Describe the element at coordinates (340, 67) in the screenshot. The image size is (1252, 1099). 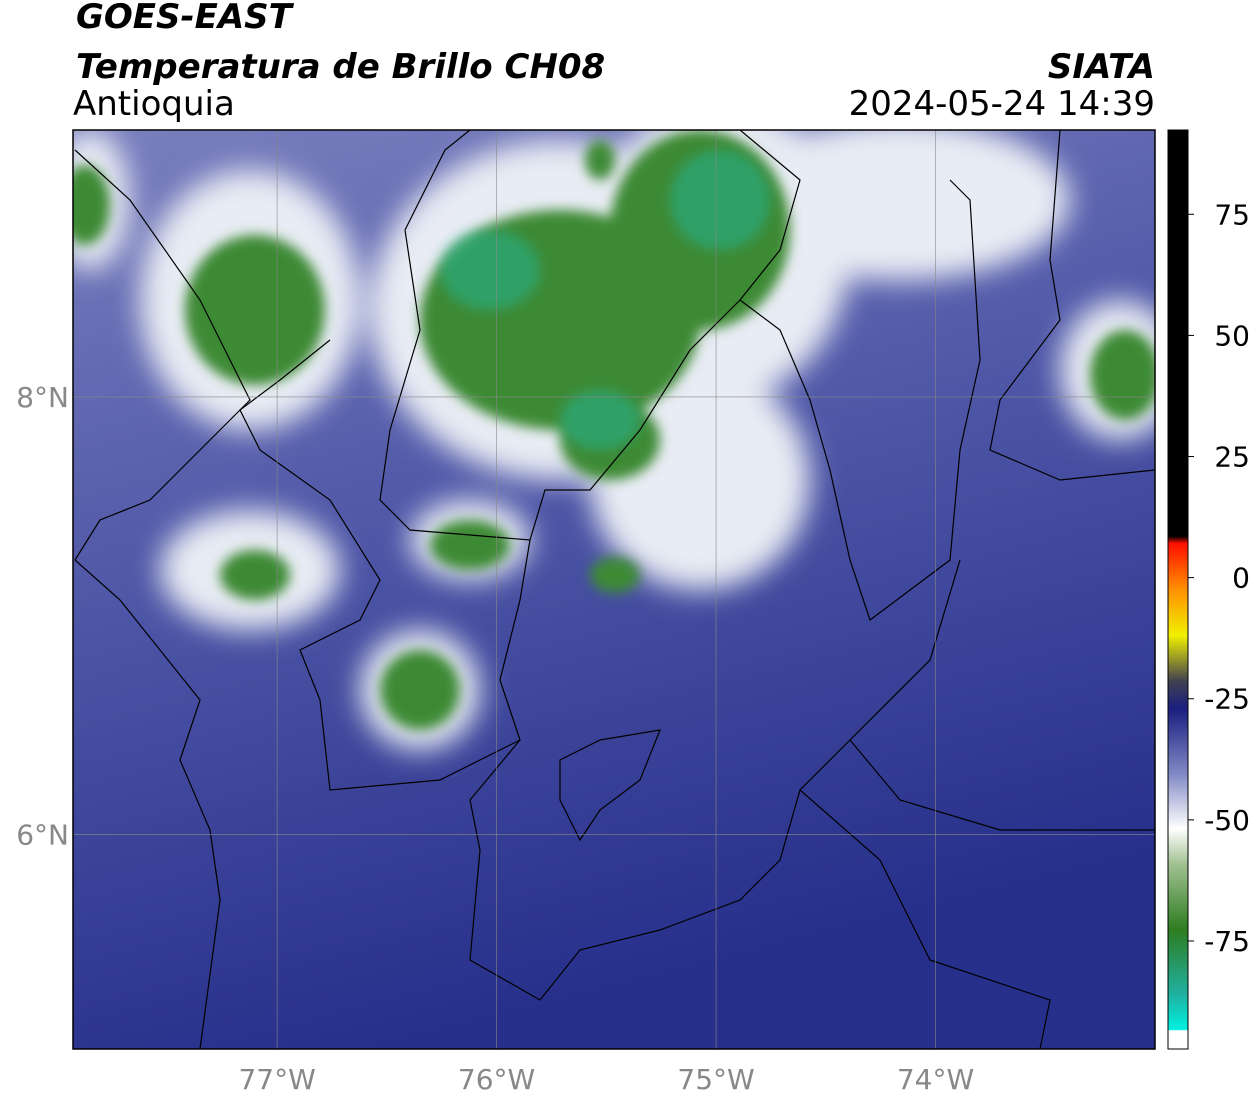
I see `subtitle: Temperatura de Brillo CH08` at that location.